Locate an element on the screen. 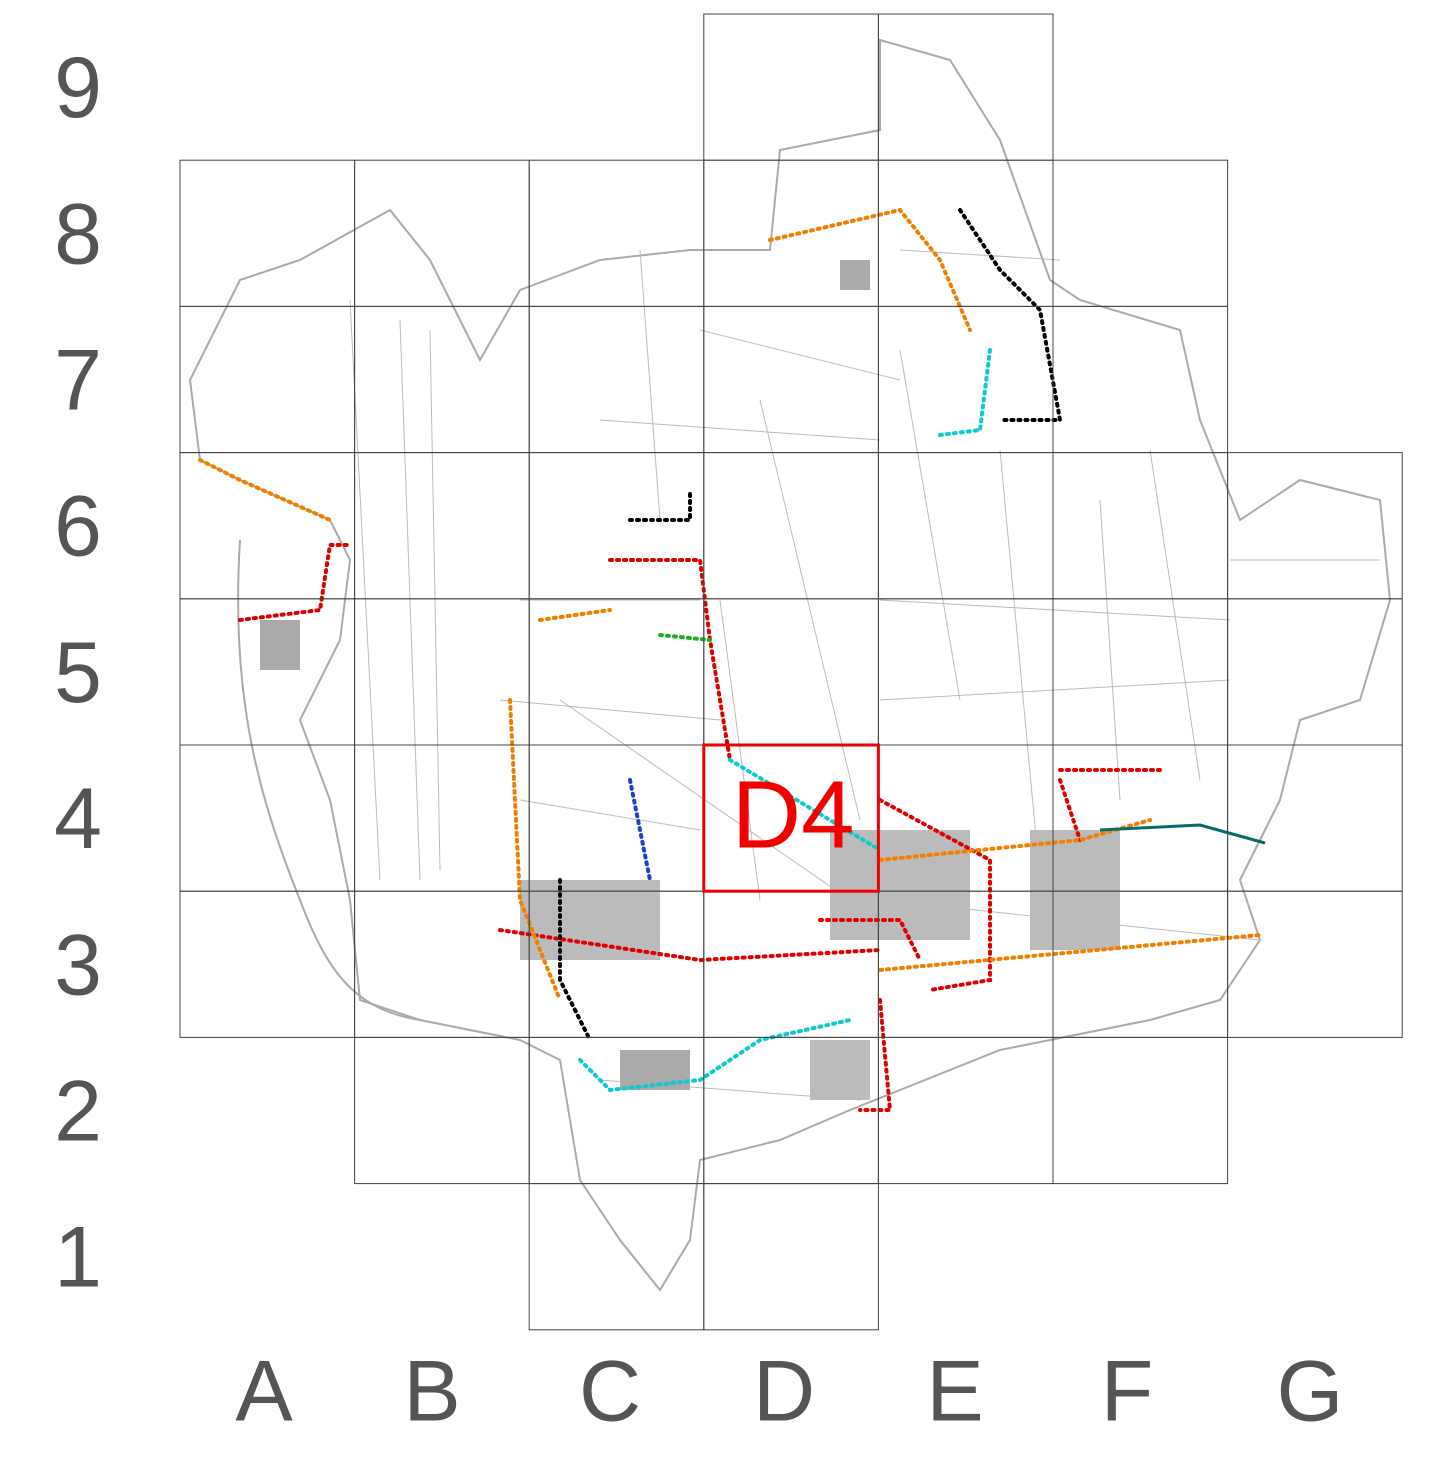 Image resolution: width=1439 pixels, height=1464 pixels. row-label: 1 is located at coordinates (78, 1258).